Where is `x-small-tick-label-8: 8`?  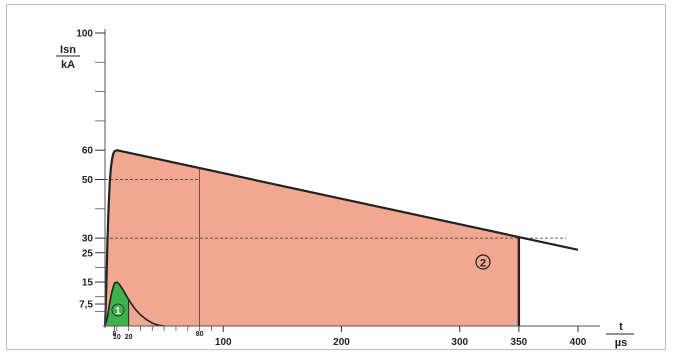
x-small-tick-label-8: 8 is located at coordinates (115, 334).